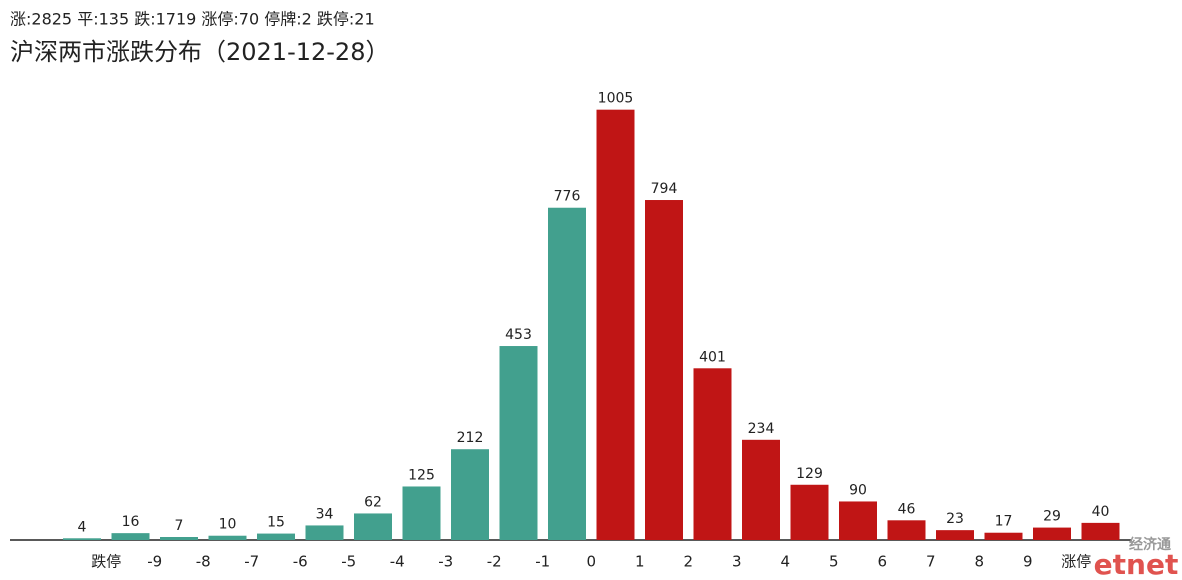  Describe the element at coordinates (640, 562) in the screenshot. I see `x-tick-label: 1` at that location.